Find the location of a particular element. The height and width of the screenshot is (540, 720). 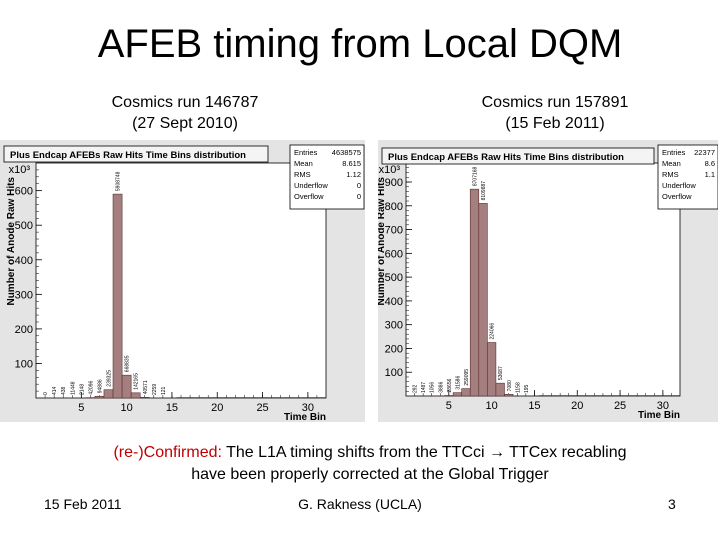

stats-value: 4638575 is located at coordinates (346, 152).